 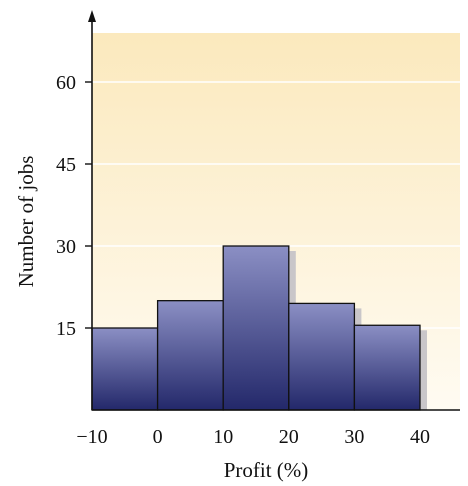 What do you see at coordinates (66, 83) in the screenshot?
I see `y-tick-label: 60` at bounding box center [66, 83].